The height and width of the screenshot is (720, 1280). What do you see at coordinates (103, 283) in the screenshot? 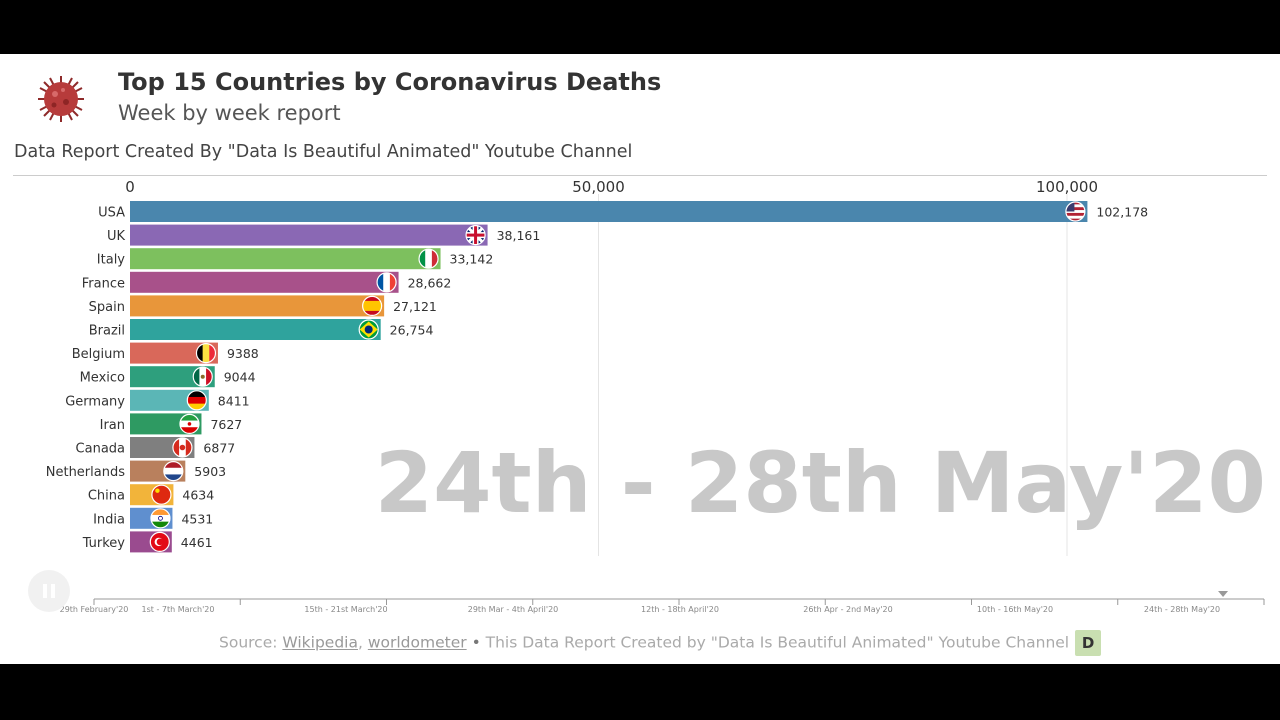
I see `country-label: France` at bounding box center [103, 283].